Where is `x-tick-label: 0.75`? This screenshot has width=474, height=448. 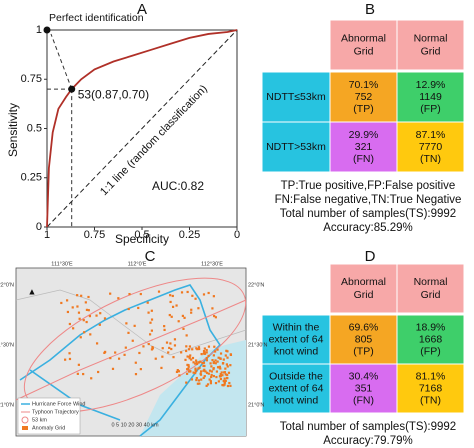 x-tick-label: 0.75 is located at coordinates (94, 235).